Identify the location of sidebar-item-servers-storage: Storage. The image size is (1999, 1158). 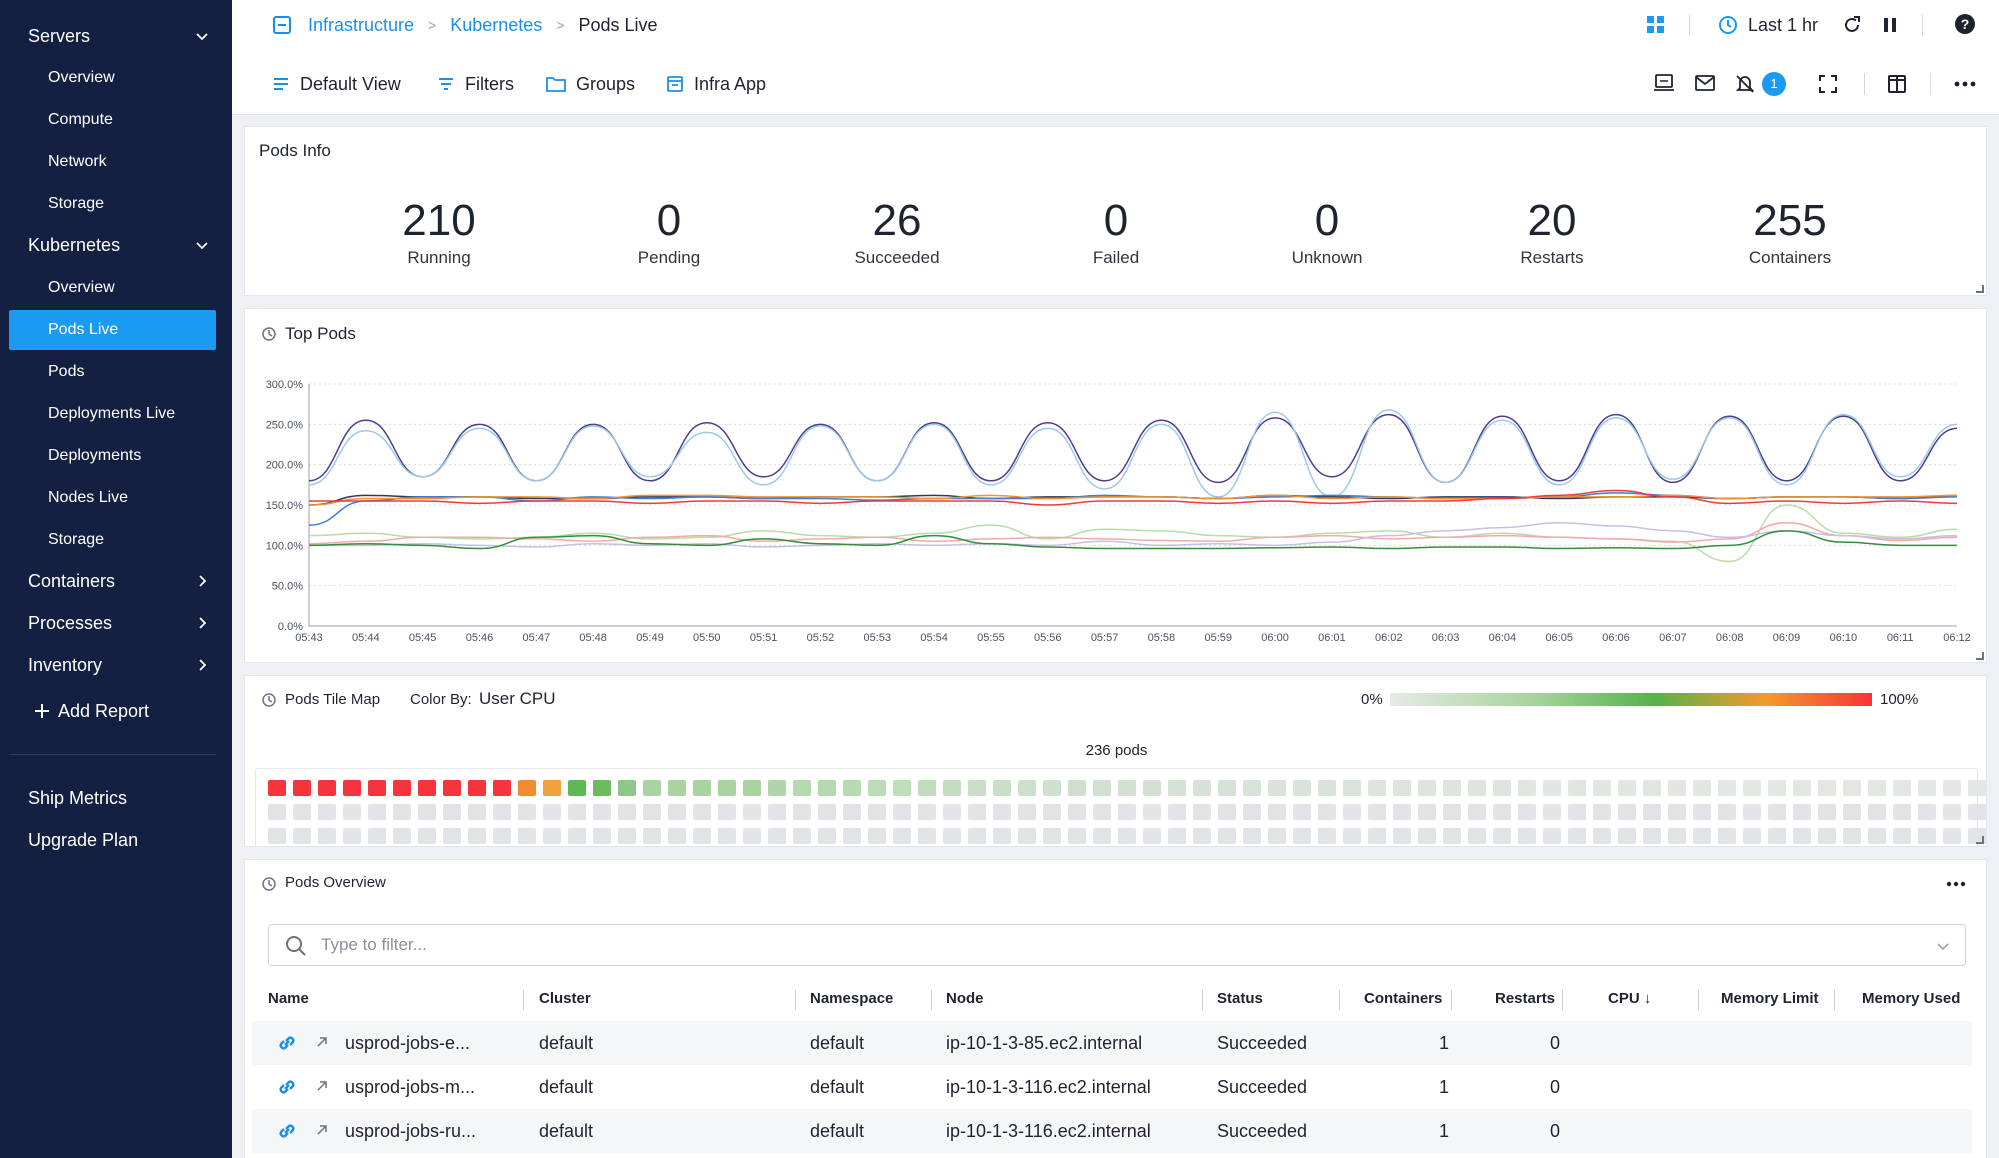
(116, 204).